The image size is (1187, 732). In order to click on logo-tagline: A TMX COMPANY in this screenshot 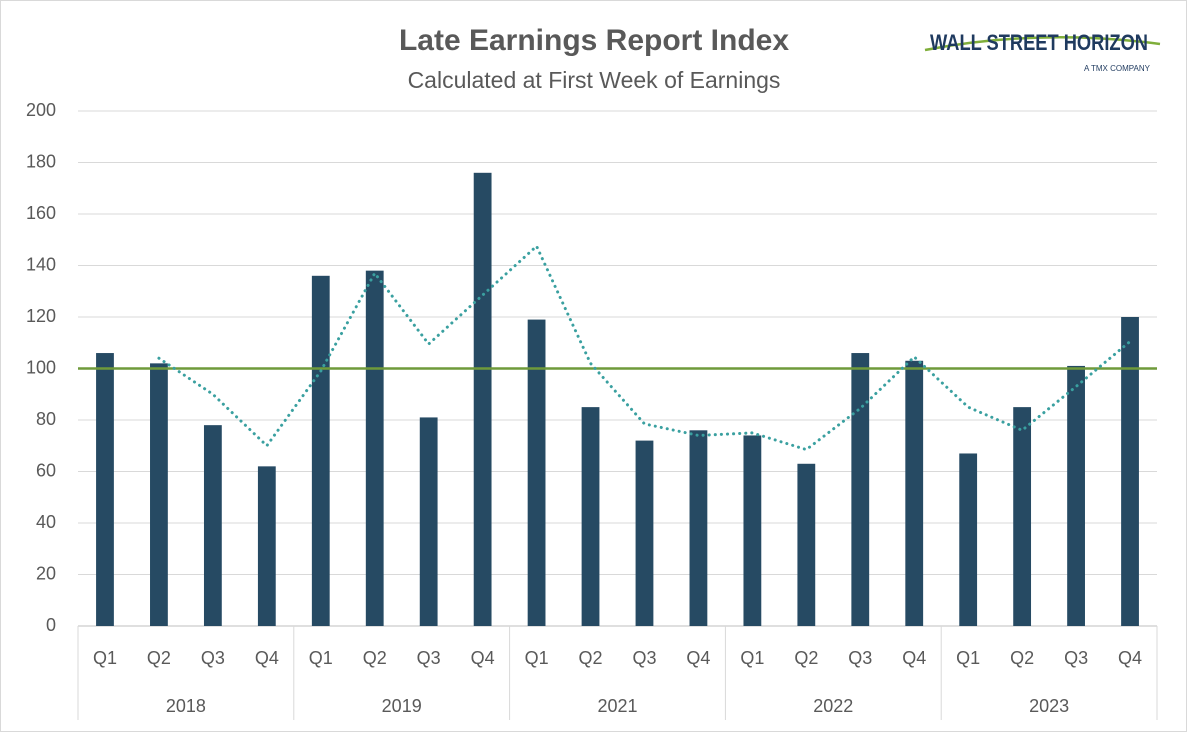, I will do `click(1117, 68)`.